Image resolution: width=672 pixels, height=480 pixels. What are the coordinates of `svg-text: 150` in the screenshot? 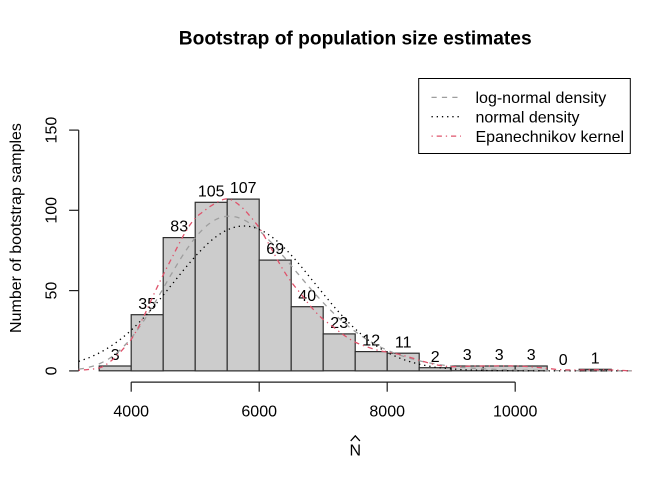 It's located at (52, 130).